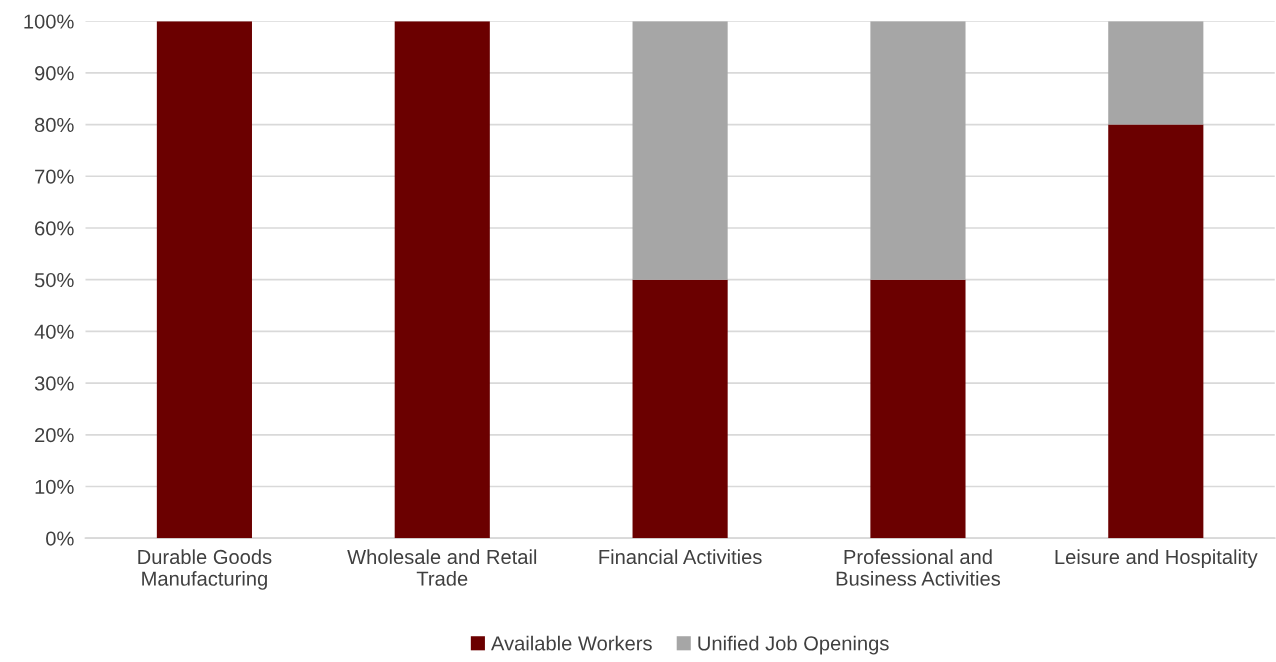 Image resolution: width=1276 pixels, height=662 pixels. What do you see at coordinates (49, 21) in the screenshot?
I see `y-tick-label: 100%` at bounding box center [49, 21].